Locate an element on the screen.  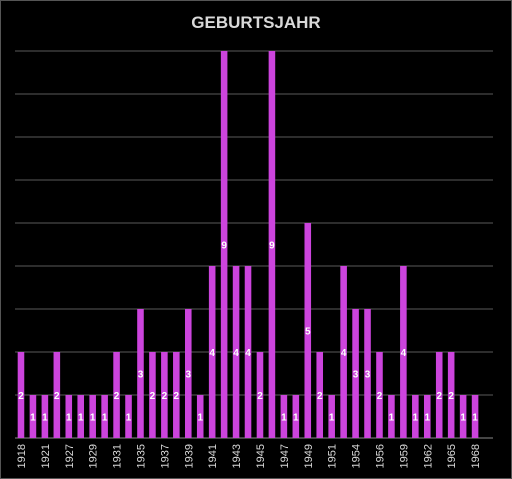
data-label: 5 is located at coordinates (308, 332).